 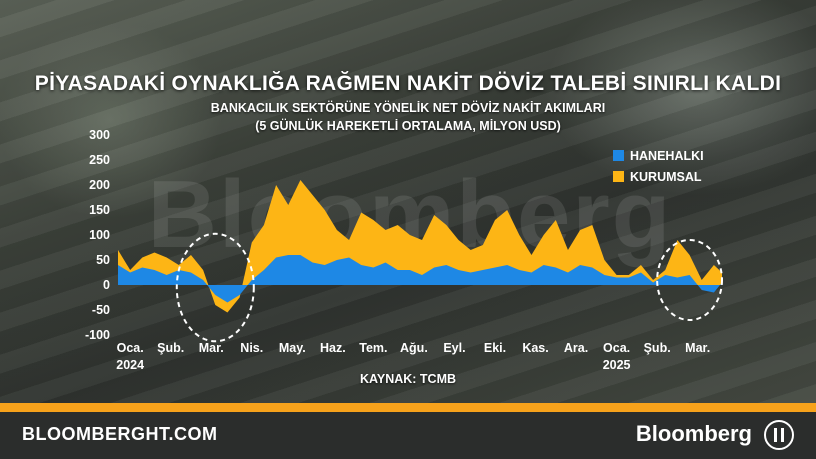 I want to click on legend-label: KURUMSAL, so click(x=666, y=177).